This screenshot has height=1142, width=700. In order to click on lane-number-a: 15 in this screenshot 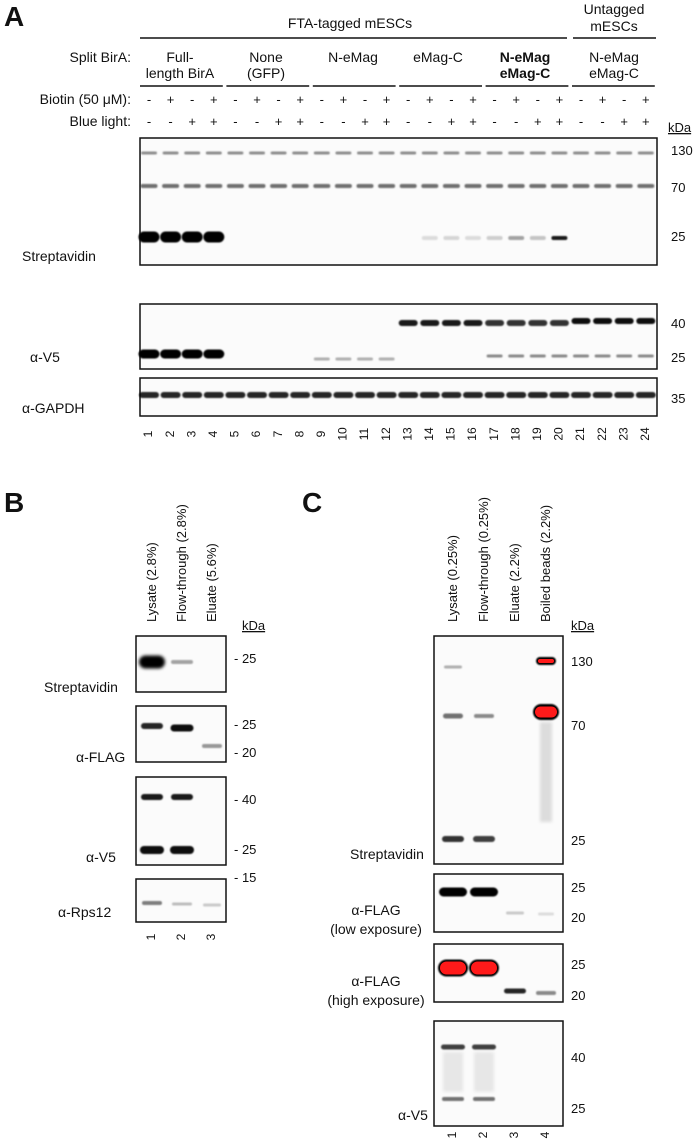, I will do `click(451, 434)`.